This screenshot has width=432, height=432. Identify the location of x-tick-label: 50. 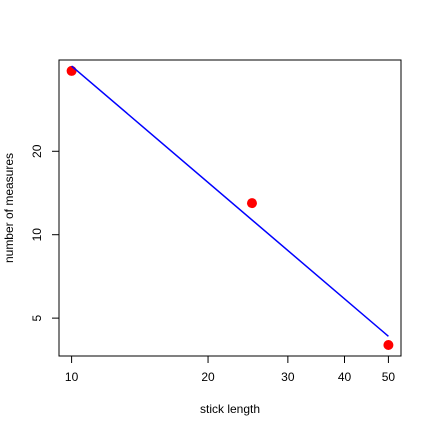
(389, 377).